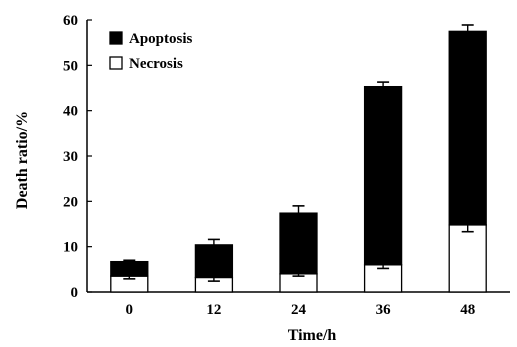 This screenshot has height=347, width=517. I want to click on legend-swatch-apoptosis, so click(116, 38).